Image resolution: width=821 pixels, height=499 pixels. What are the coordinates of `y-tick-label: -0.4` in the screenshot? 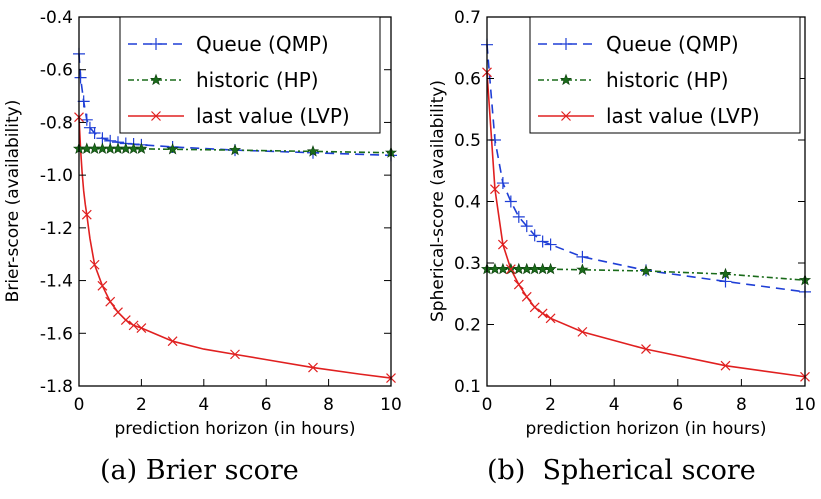 It's located at (56, 18).